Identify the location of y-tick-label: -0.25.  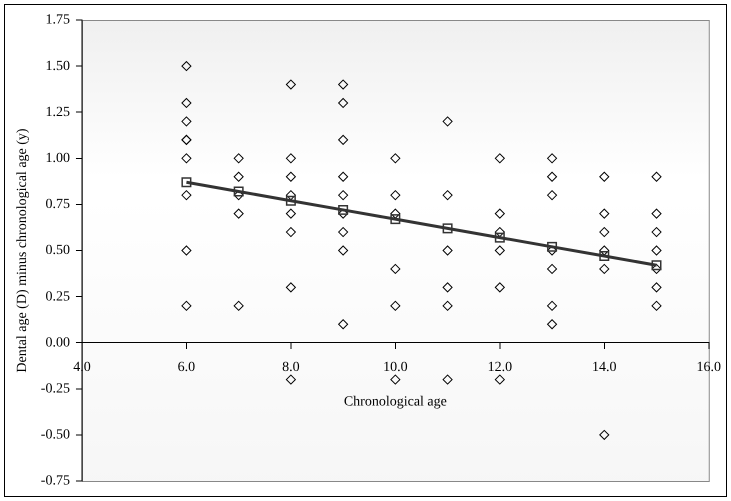
(55, 388).